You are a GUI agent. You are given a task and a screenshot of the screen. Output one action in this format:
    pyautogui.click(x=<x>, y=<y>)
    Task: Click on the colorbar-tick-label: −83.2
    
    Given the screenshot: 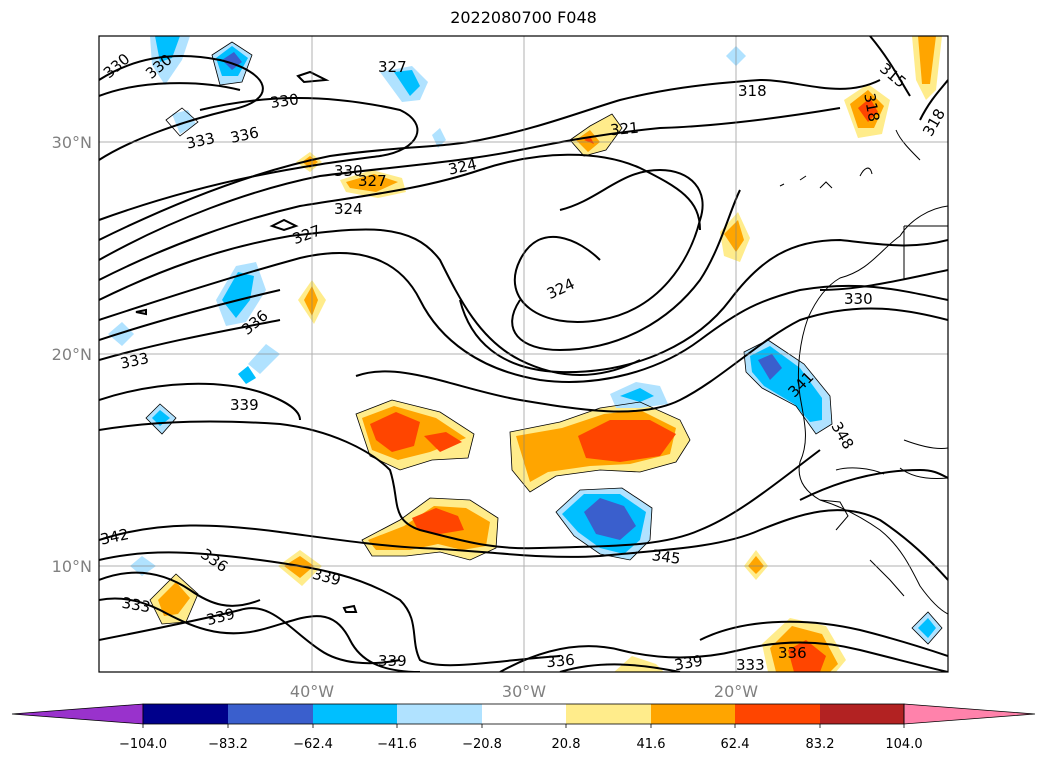 What is the action you would take?
    pyautogui.click(x=228, y=744)
    